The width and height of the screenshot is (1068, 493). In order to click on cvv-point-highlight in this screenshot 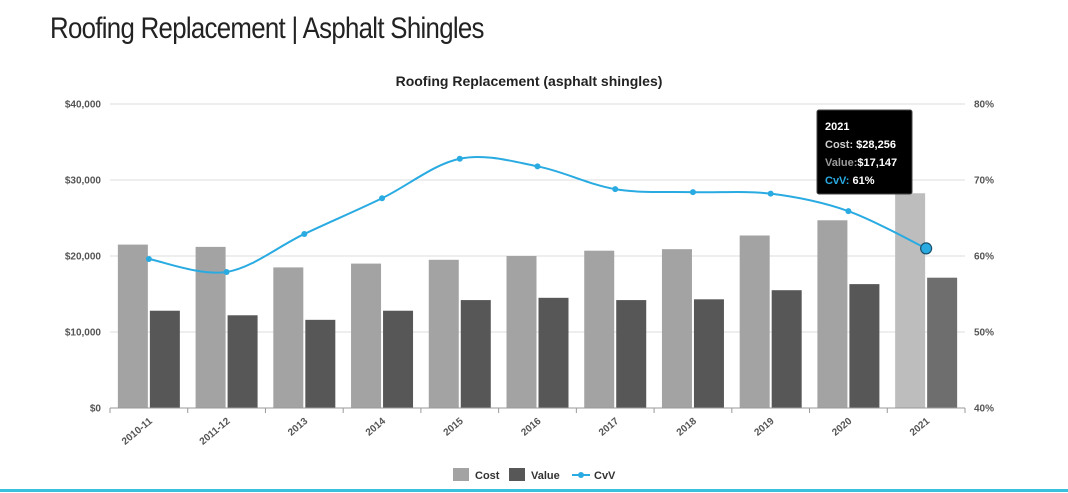, I will do `click(926, 248)`.